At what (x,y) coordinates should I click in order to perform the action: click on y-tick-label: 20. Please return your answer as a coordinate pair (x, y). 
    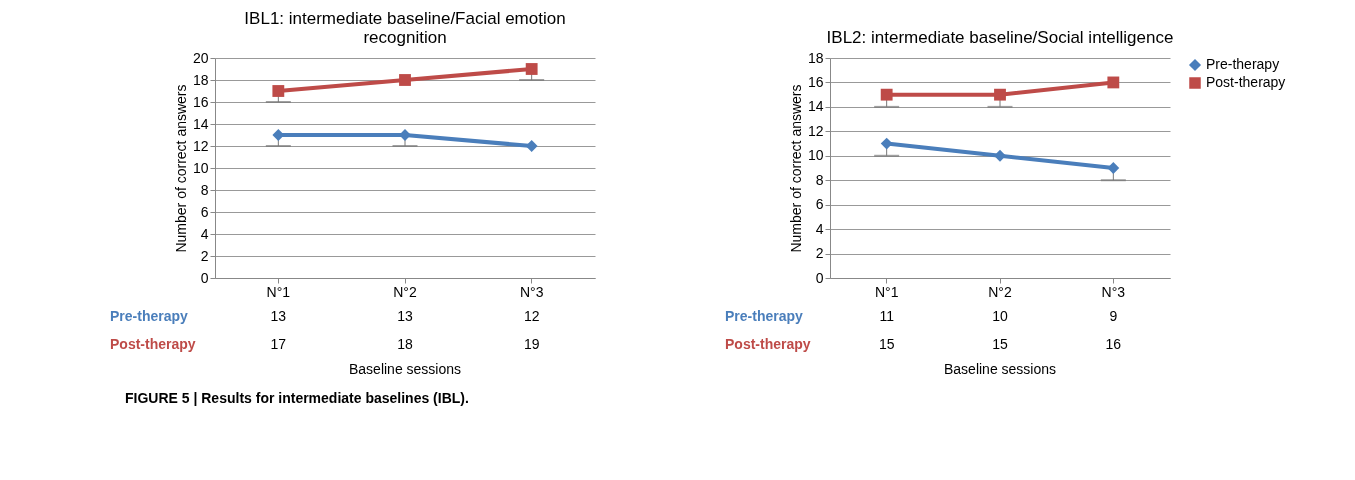
    Looking at the image, I should click on (200, 57).